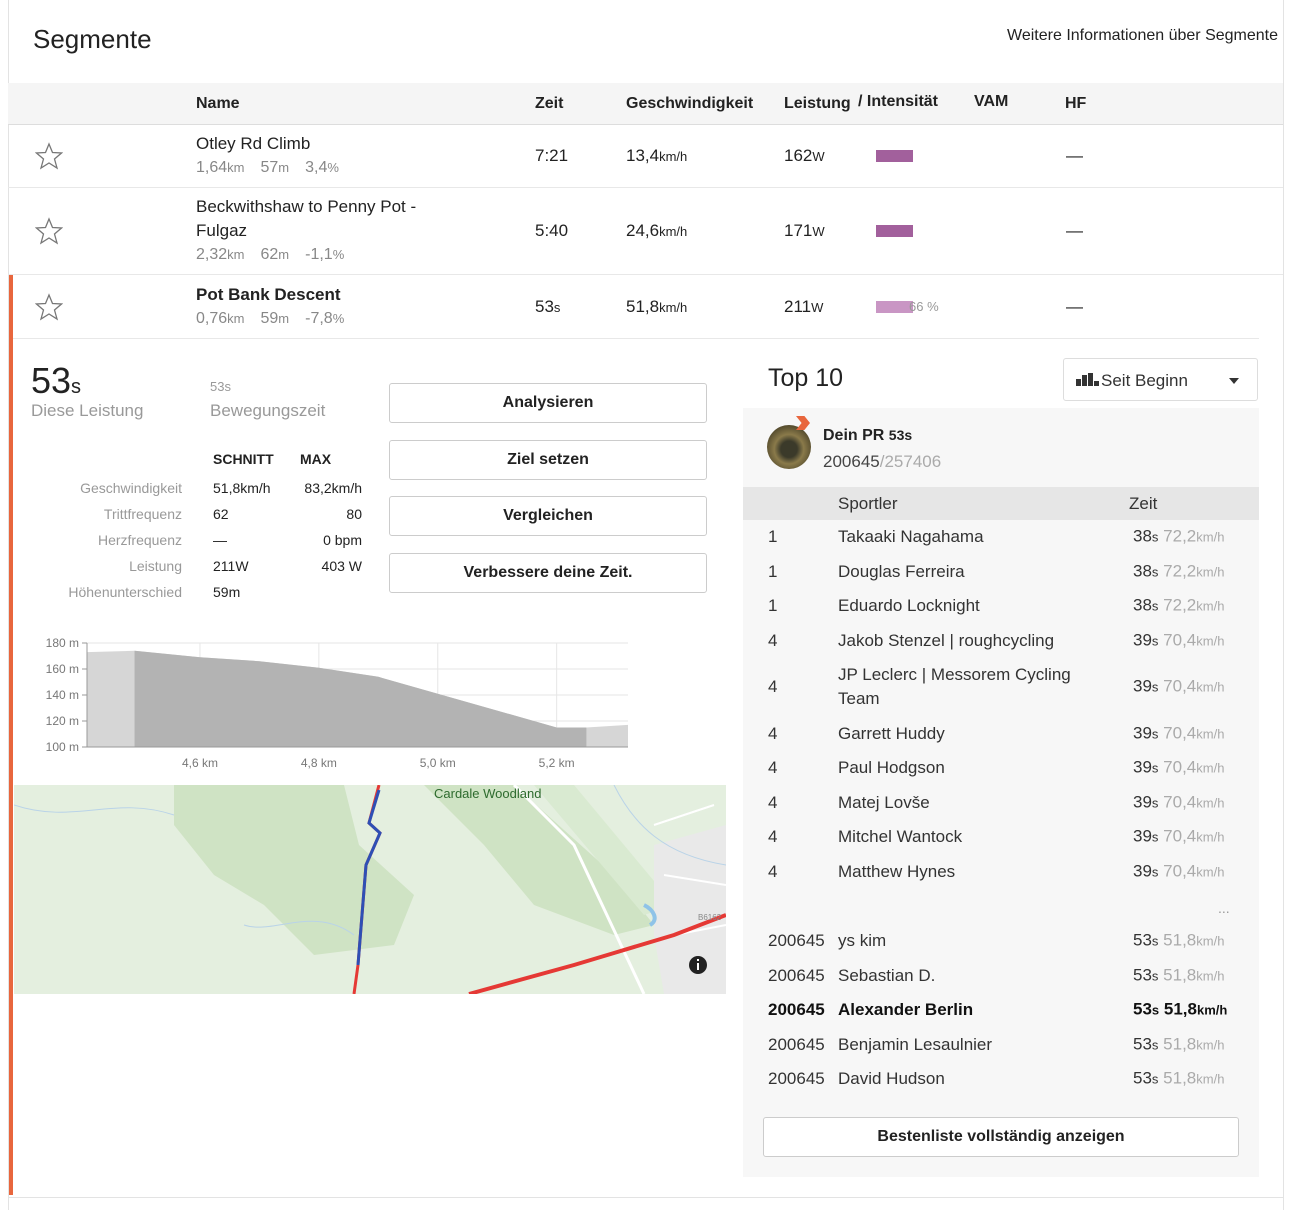 This screenshot has height=1210, width=1289. What do you see at coordinates (643, 230) in the screenshot?
I see `speed: 24,6` at bounding box center [643, 230].